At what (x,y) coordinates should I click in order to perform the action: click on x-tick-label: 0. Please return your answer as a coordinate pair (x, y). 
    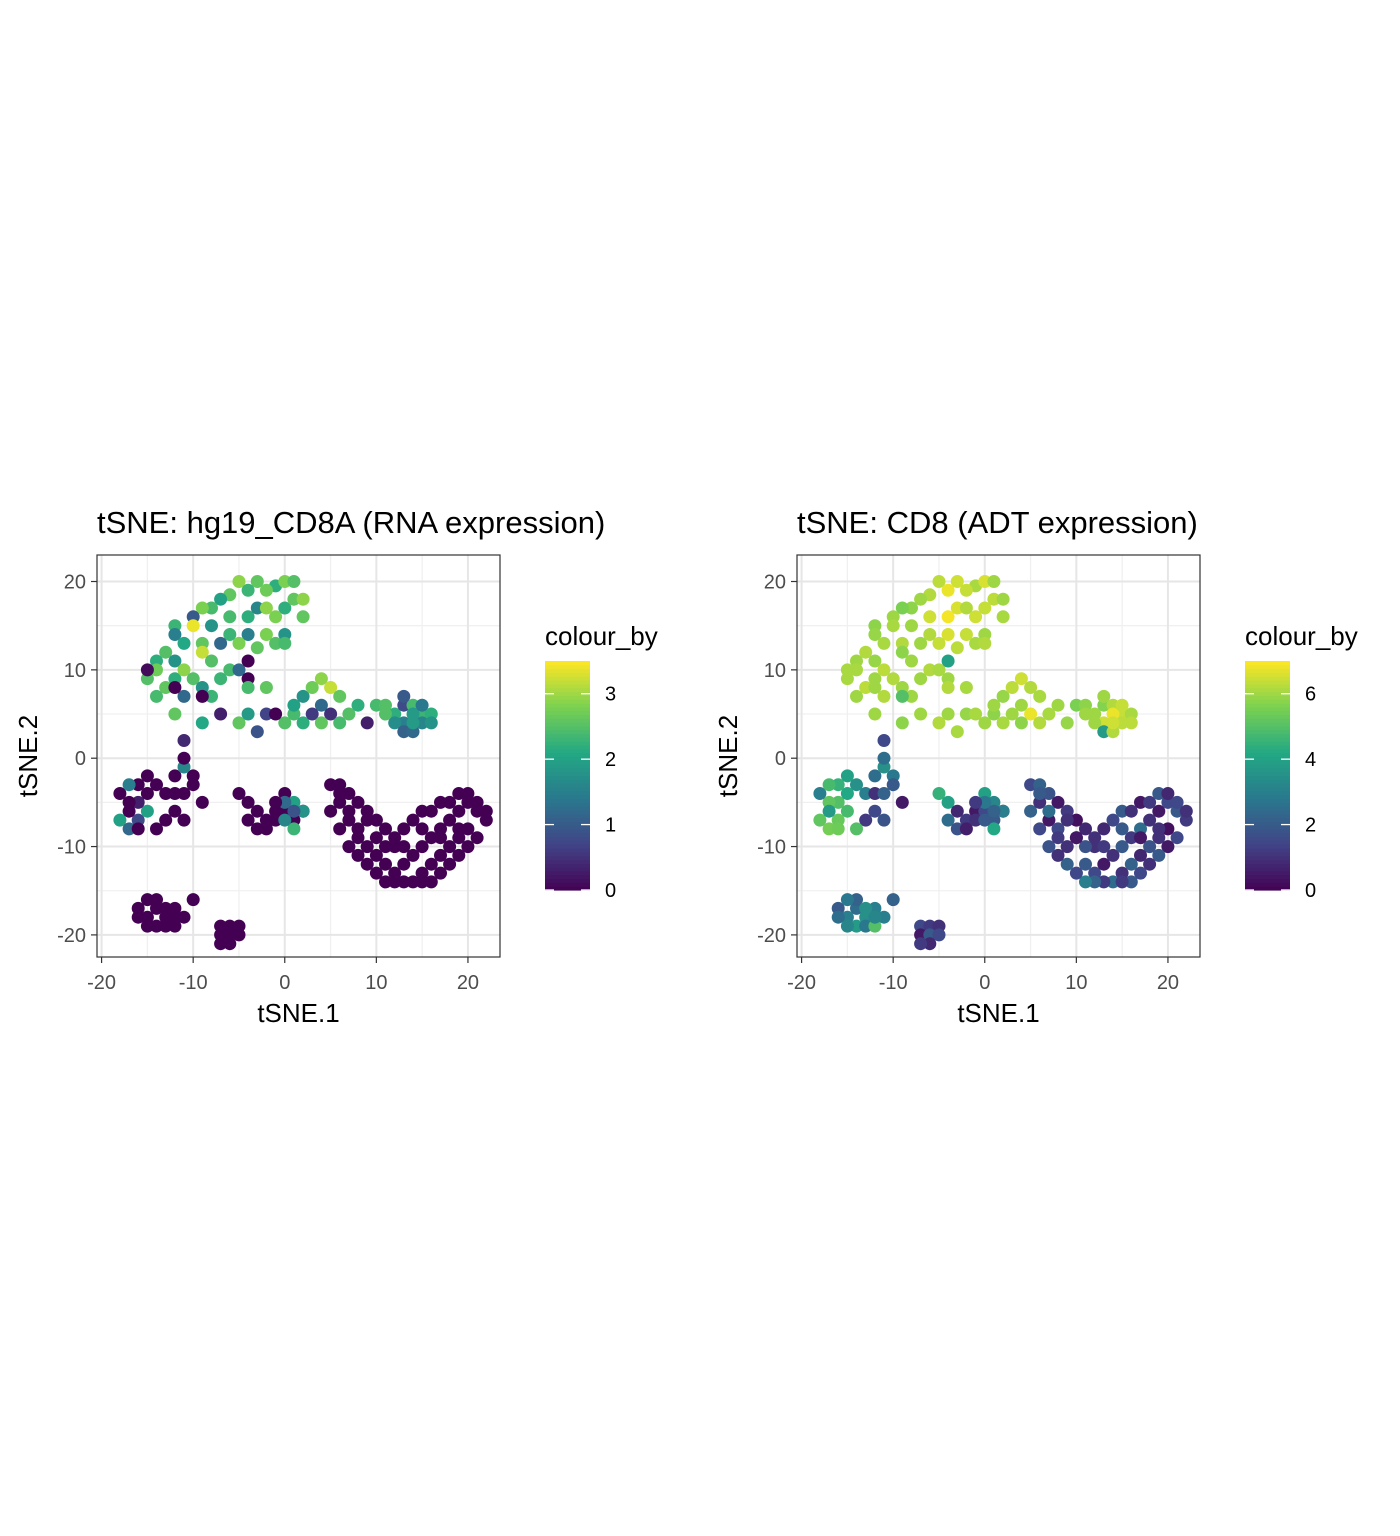
    Looking at the image, I should click on (284, 983).